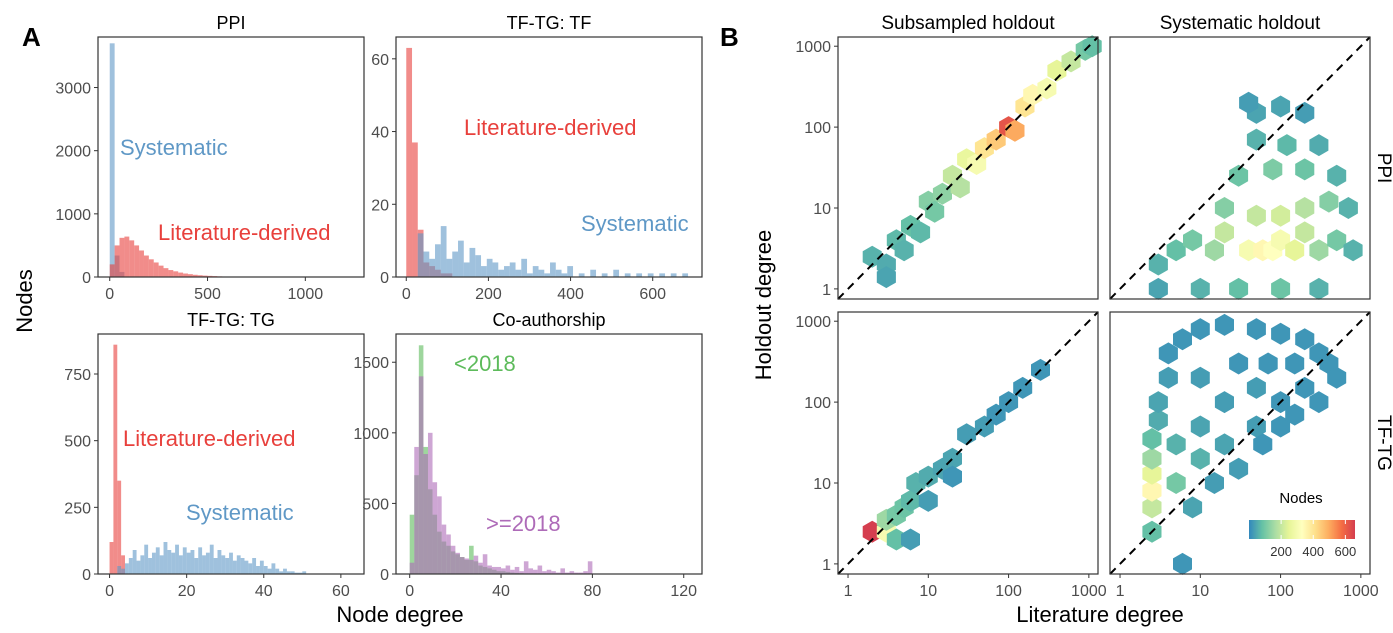  Describe the element at coordinates (683, 591) in the screenshot. I see `x-tick-label: 120` at that location.